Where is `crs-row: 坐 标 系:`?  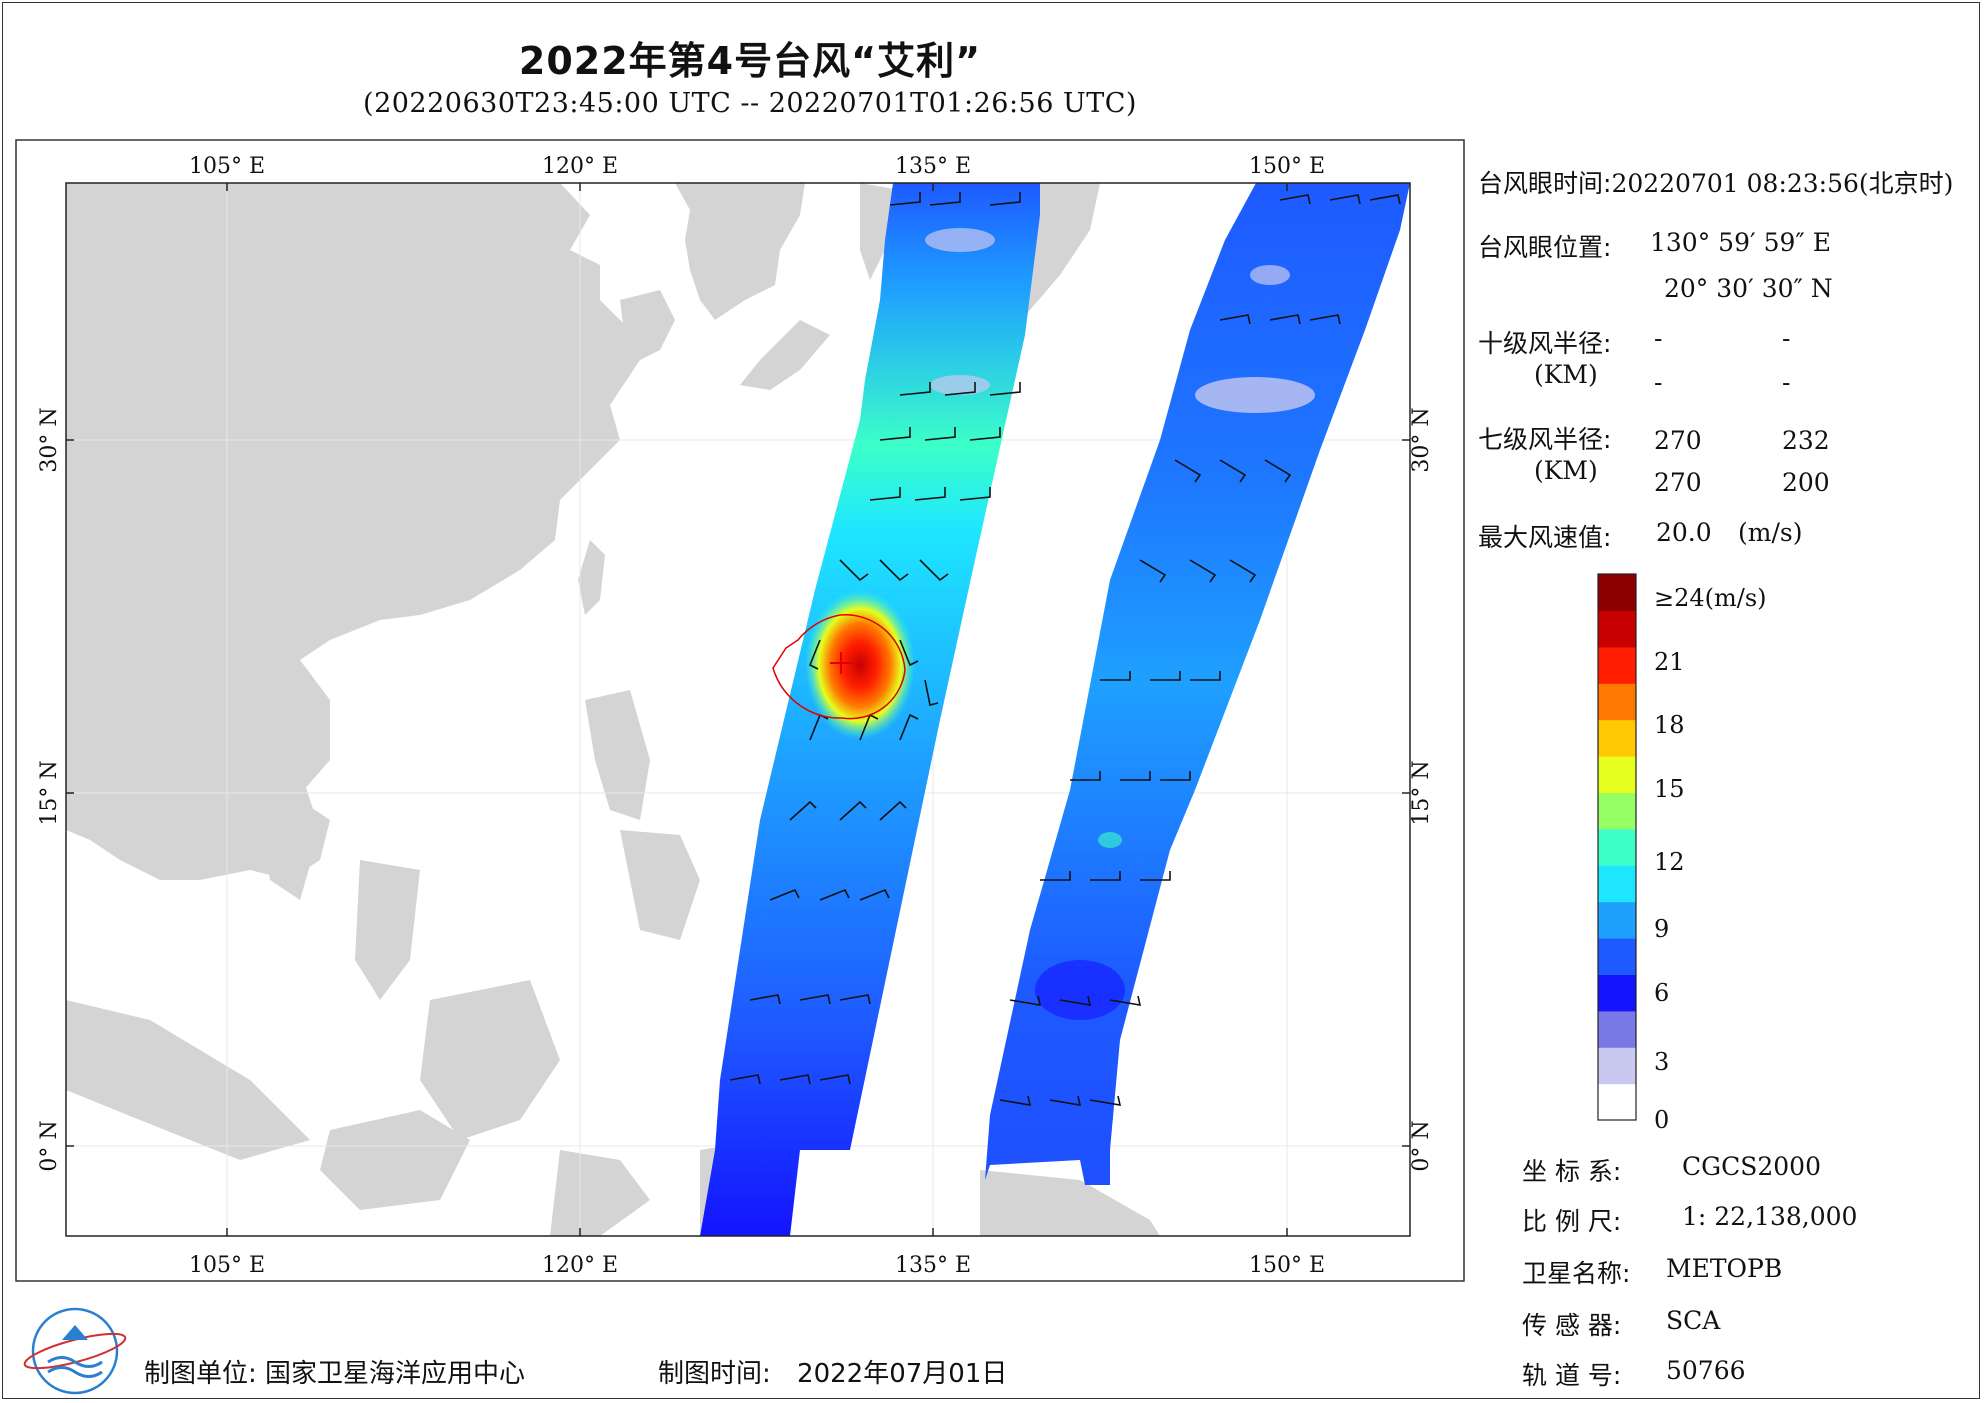 crs-row: 坐 标 系: is located at coordinates (1571, 1170).